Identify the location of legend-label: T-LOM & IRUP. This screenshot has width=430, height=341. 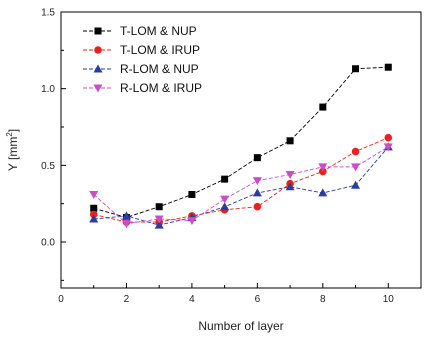
(160, 50).